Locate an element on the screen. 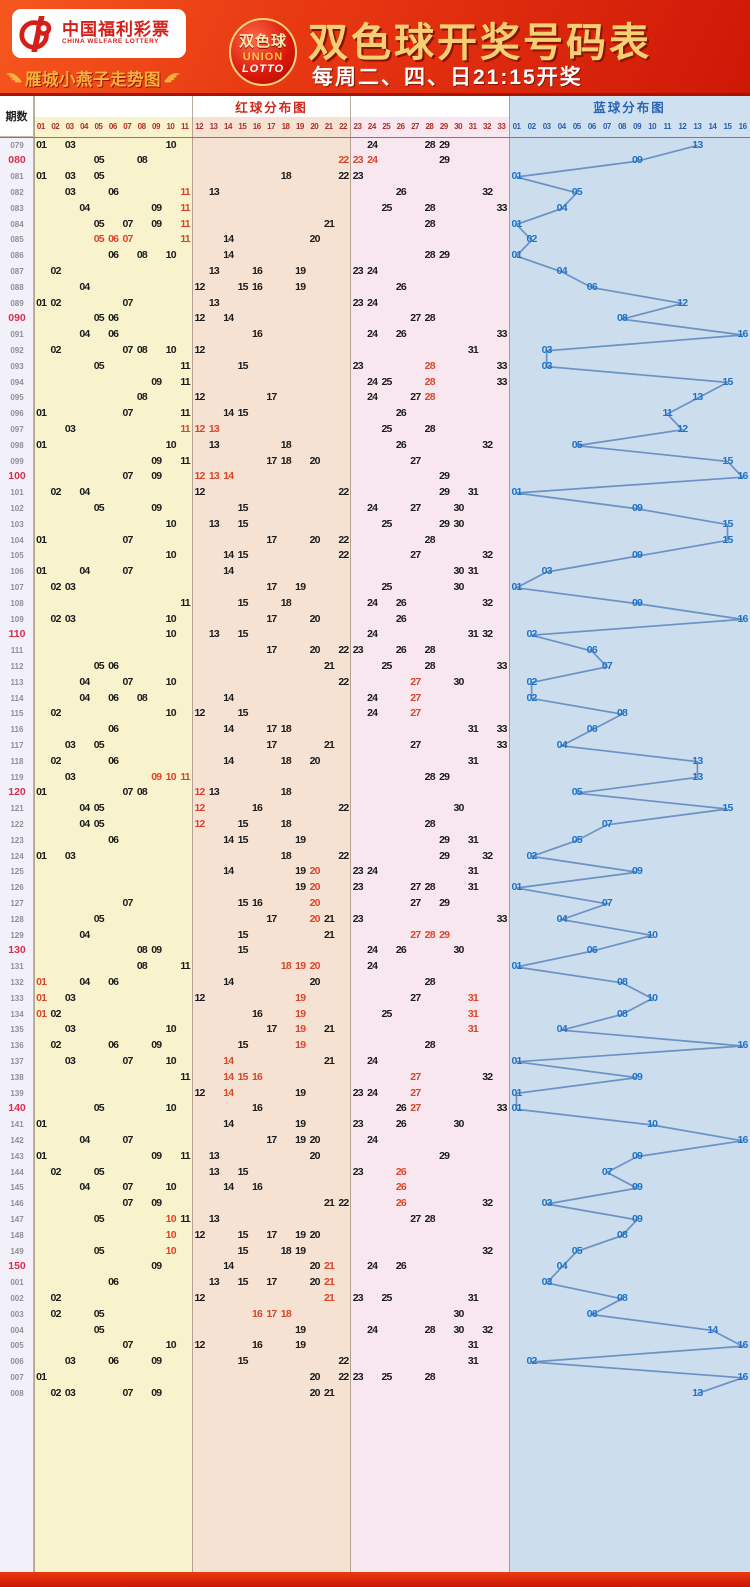 The image size is (750, 1587). period-label: 099 is located at coordinates (17, 461).